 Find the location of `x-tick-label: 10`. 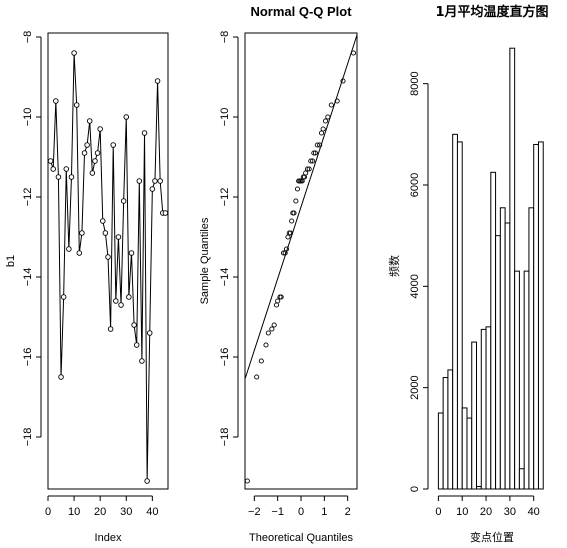

x-tick-label: 10 is located at coordinates (74, 512).